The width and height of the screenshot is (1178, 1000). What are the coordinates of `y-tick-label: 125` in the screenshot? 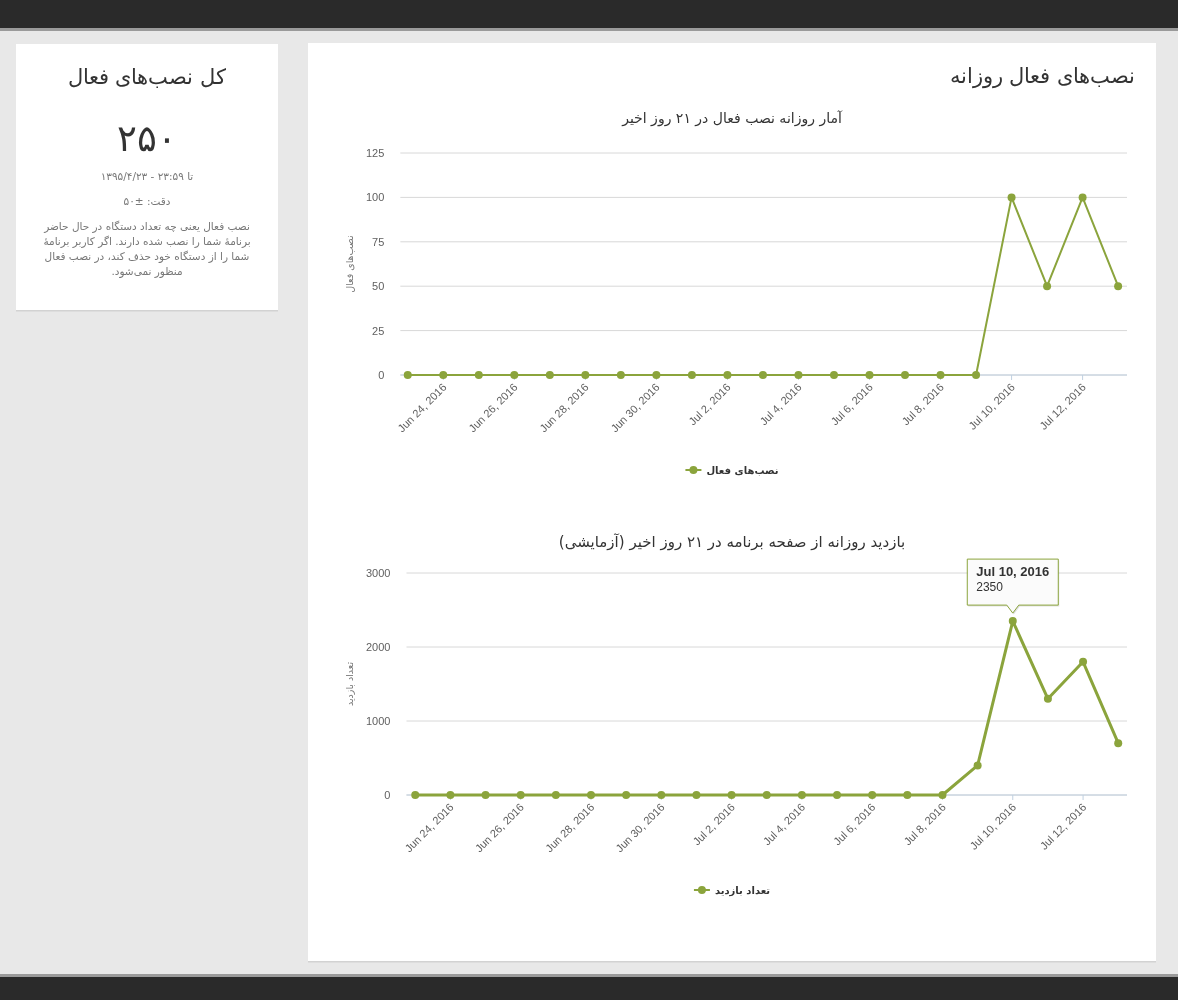 It's located at (375, 153).